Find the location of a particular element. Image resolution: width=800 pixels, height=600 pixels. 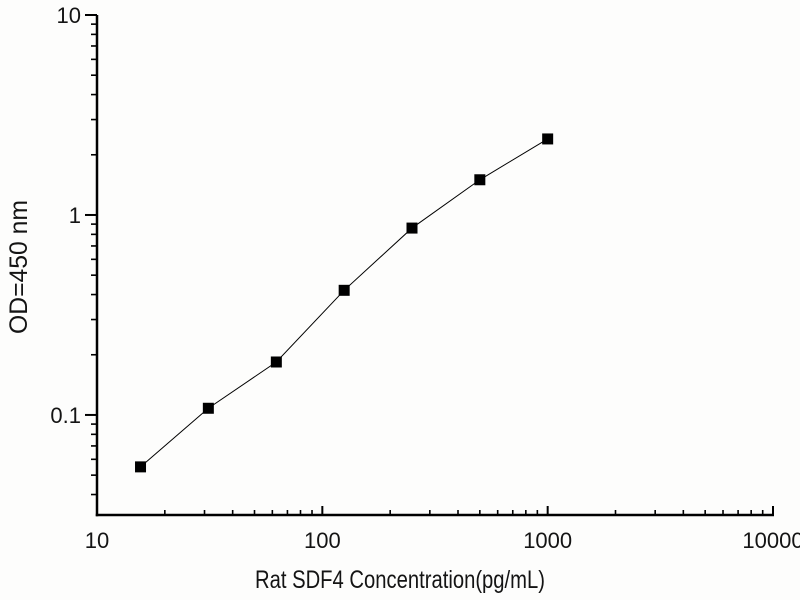

y-axis-title: OD=450 nm is located at coordinates (19, 267).